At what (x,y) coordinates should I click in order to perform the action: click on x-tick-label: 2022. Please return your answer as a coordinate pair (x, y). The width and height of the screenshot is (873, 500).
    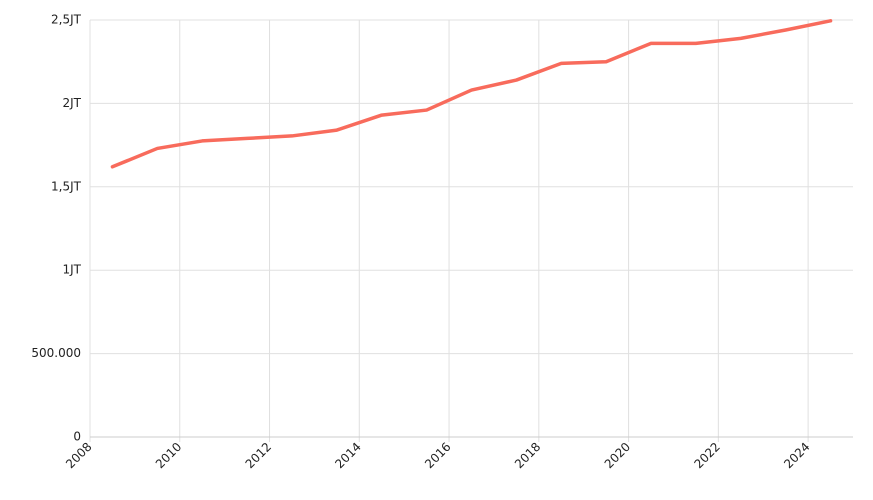
    Looking at the image, I should click on (706, 455).